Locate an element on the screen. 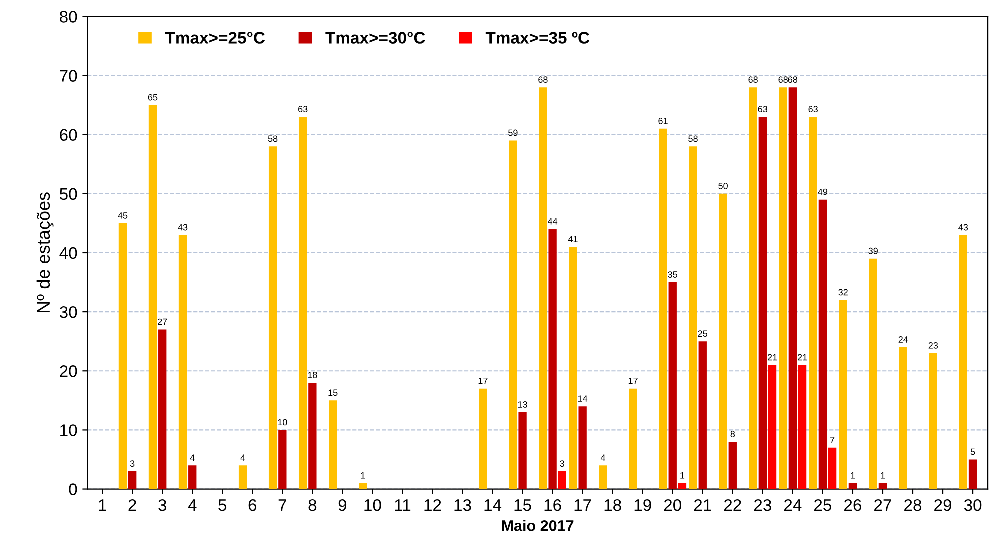  x-tick-label: 5 is located at coordinates (222, 506).